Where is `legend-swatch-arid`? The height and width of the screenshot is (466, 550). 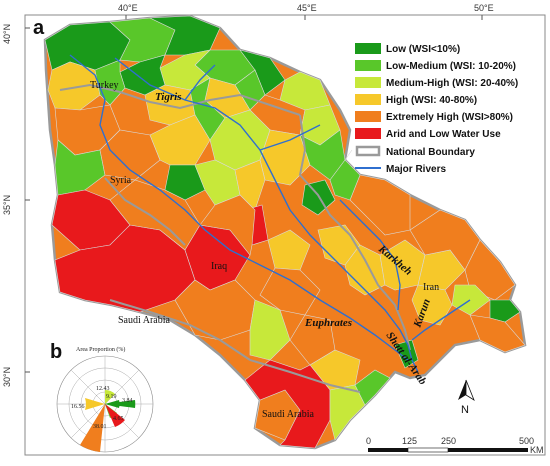 legend-swatch-arid is located at coordinates (368, 133).